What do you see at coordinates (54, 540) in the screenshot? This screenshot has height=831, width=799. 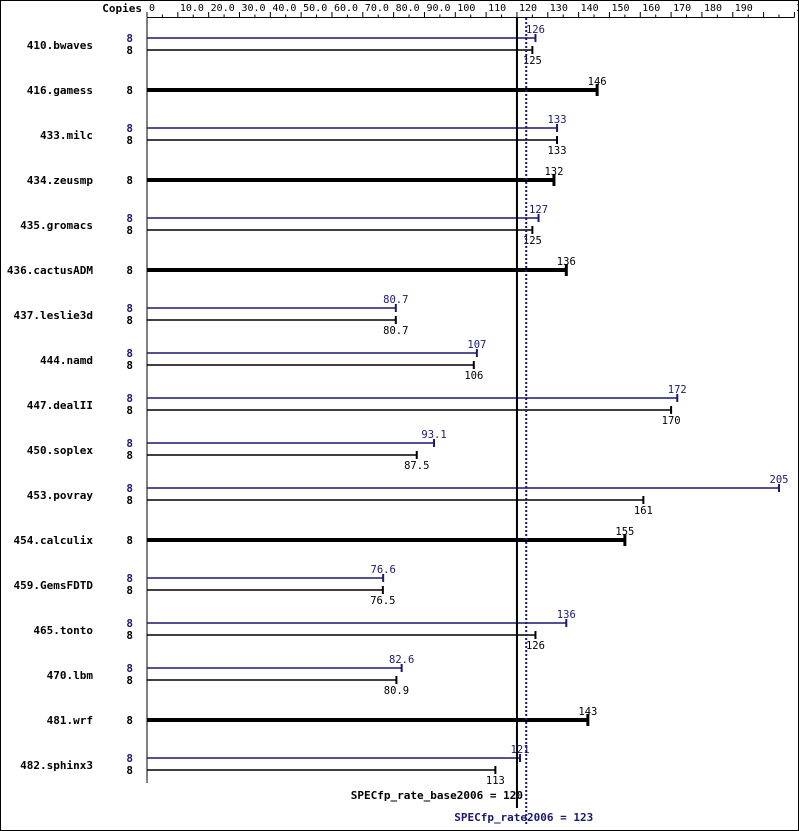 I see `benchmark-name: 454.calculix` at bounding box center [54, 540].